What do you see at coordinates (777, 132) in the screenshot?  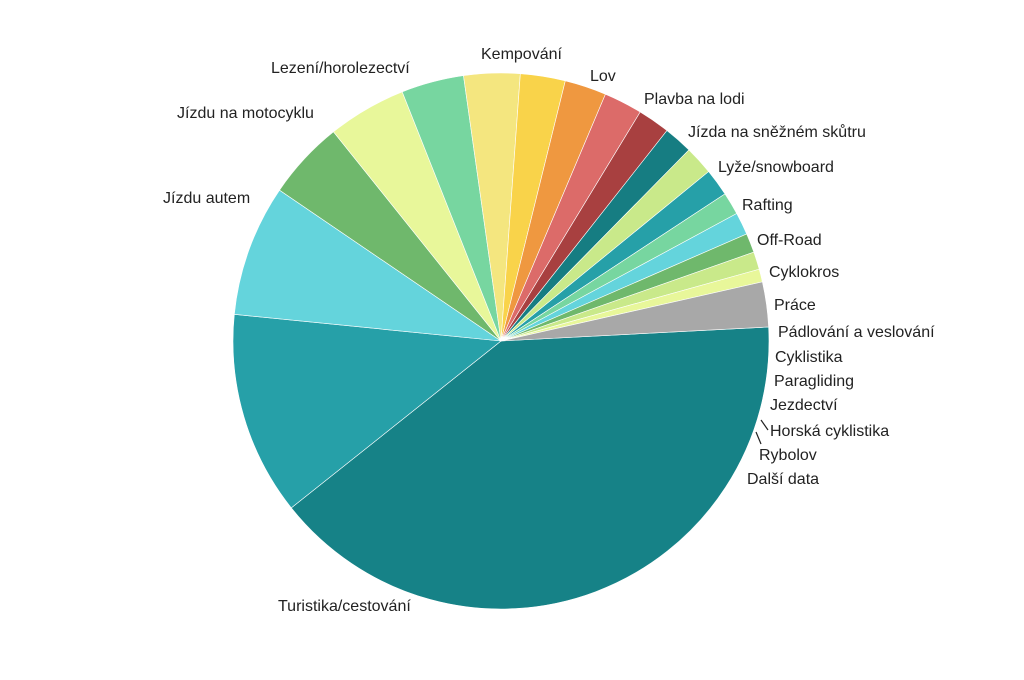 I see `pie-label-jizda-na-sneznem-skutru: Jízda na sněžném skůtru` at bounding box center [777, 132].